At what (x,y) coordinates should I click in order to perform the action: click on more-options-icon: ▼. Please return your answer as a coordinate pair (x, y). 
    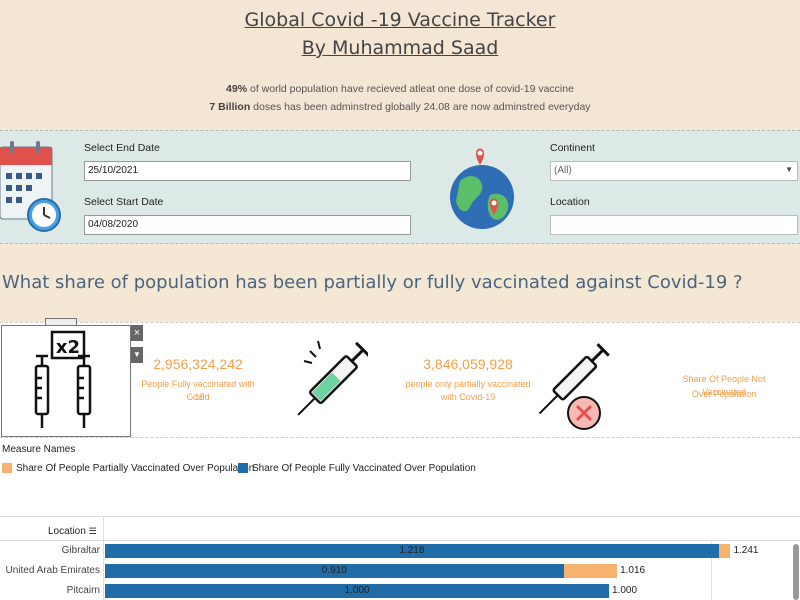
    Looking at the image, I should click on (137, 355).